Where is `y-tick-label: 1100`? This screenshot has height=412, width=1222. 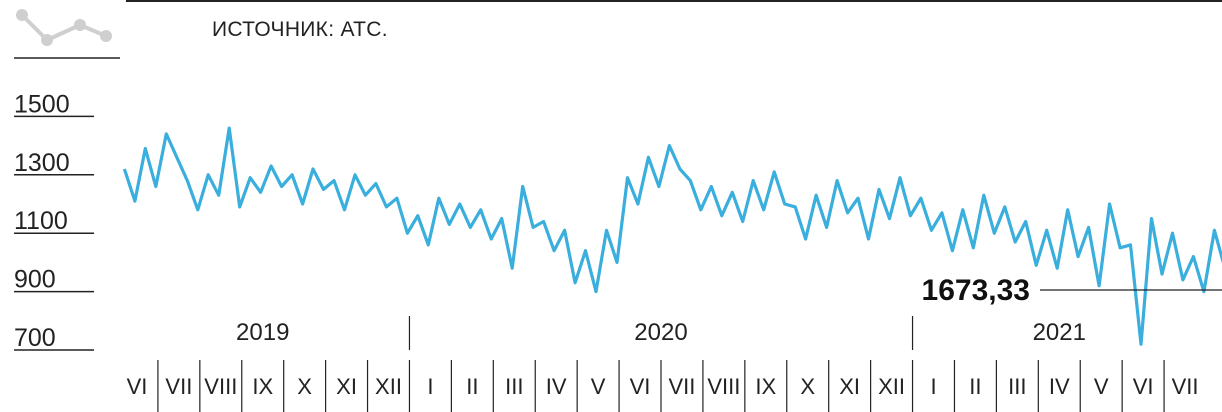 y-tick-label: 1100 is located at coordinates (41, 221).